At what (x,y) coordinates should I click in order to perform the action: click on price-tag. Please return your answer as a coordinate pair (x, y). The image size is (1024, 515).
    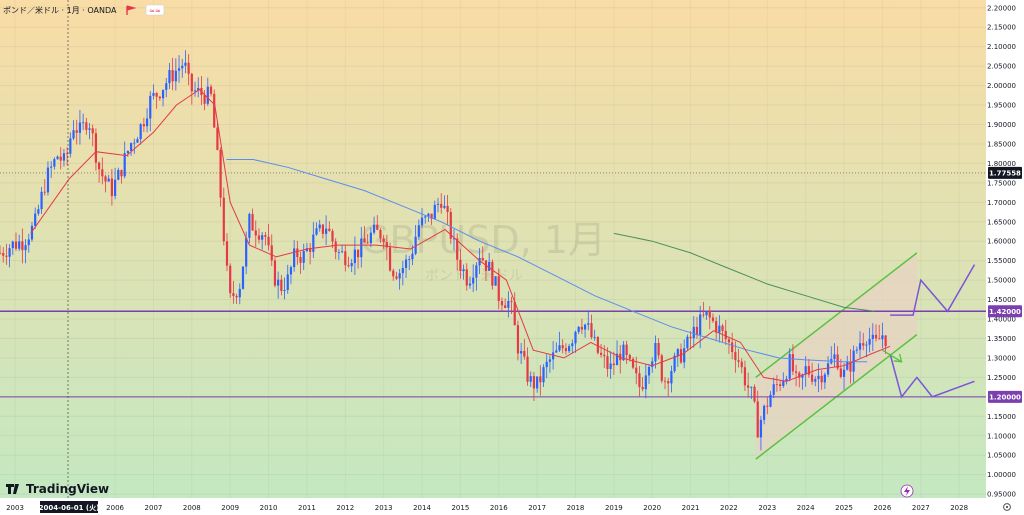
    Looking at the image, I should click on (1005, 311).